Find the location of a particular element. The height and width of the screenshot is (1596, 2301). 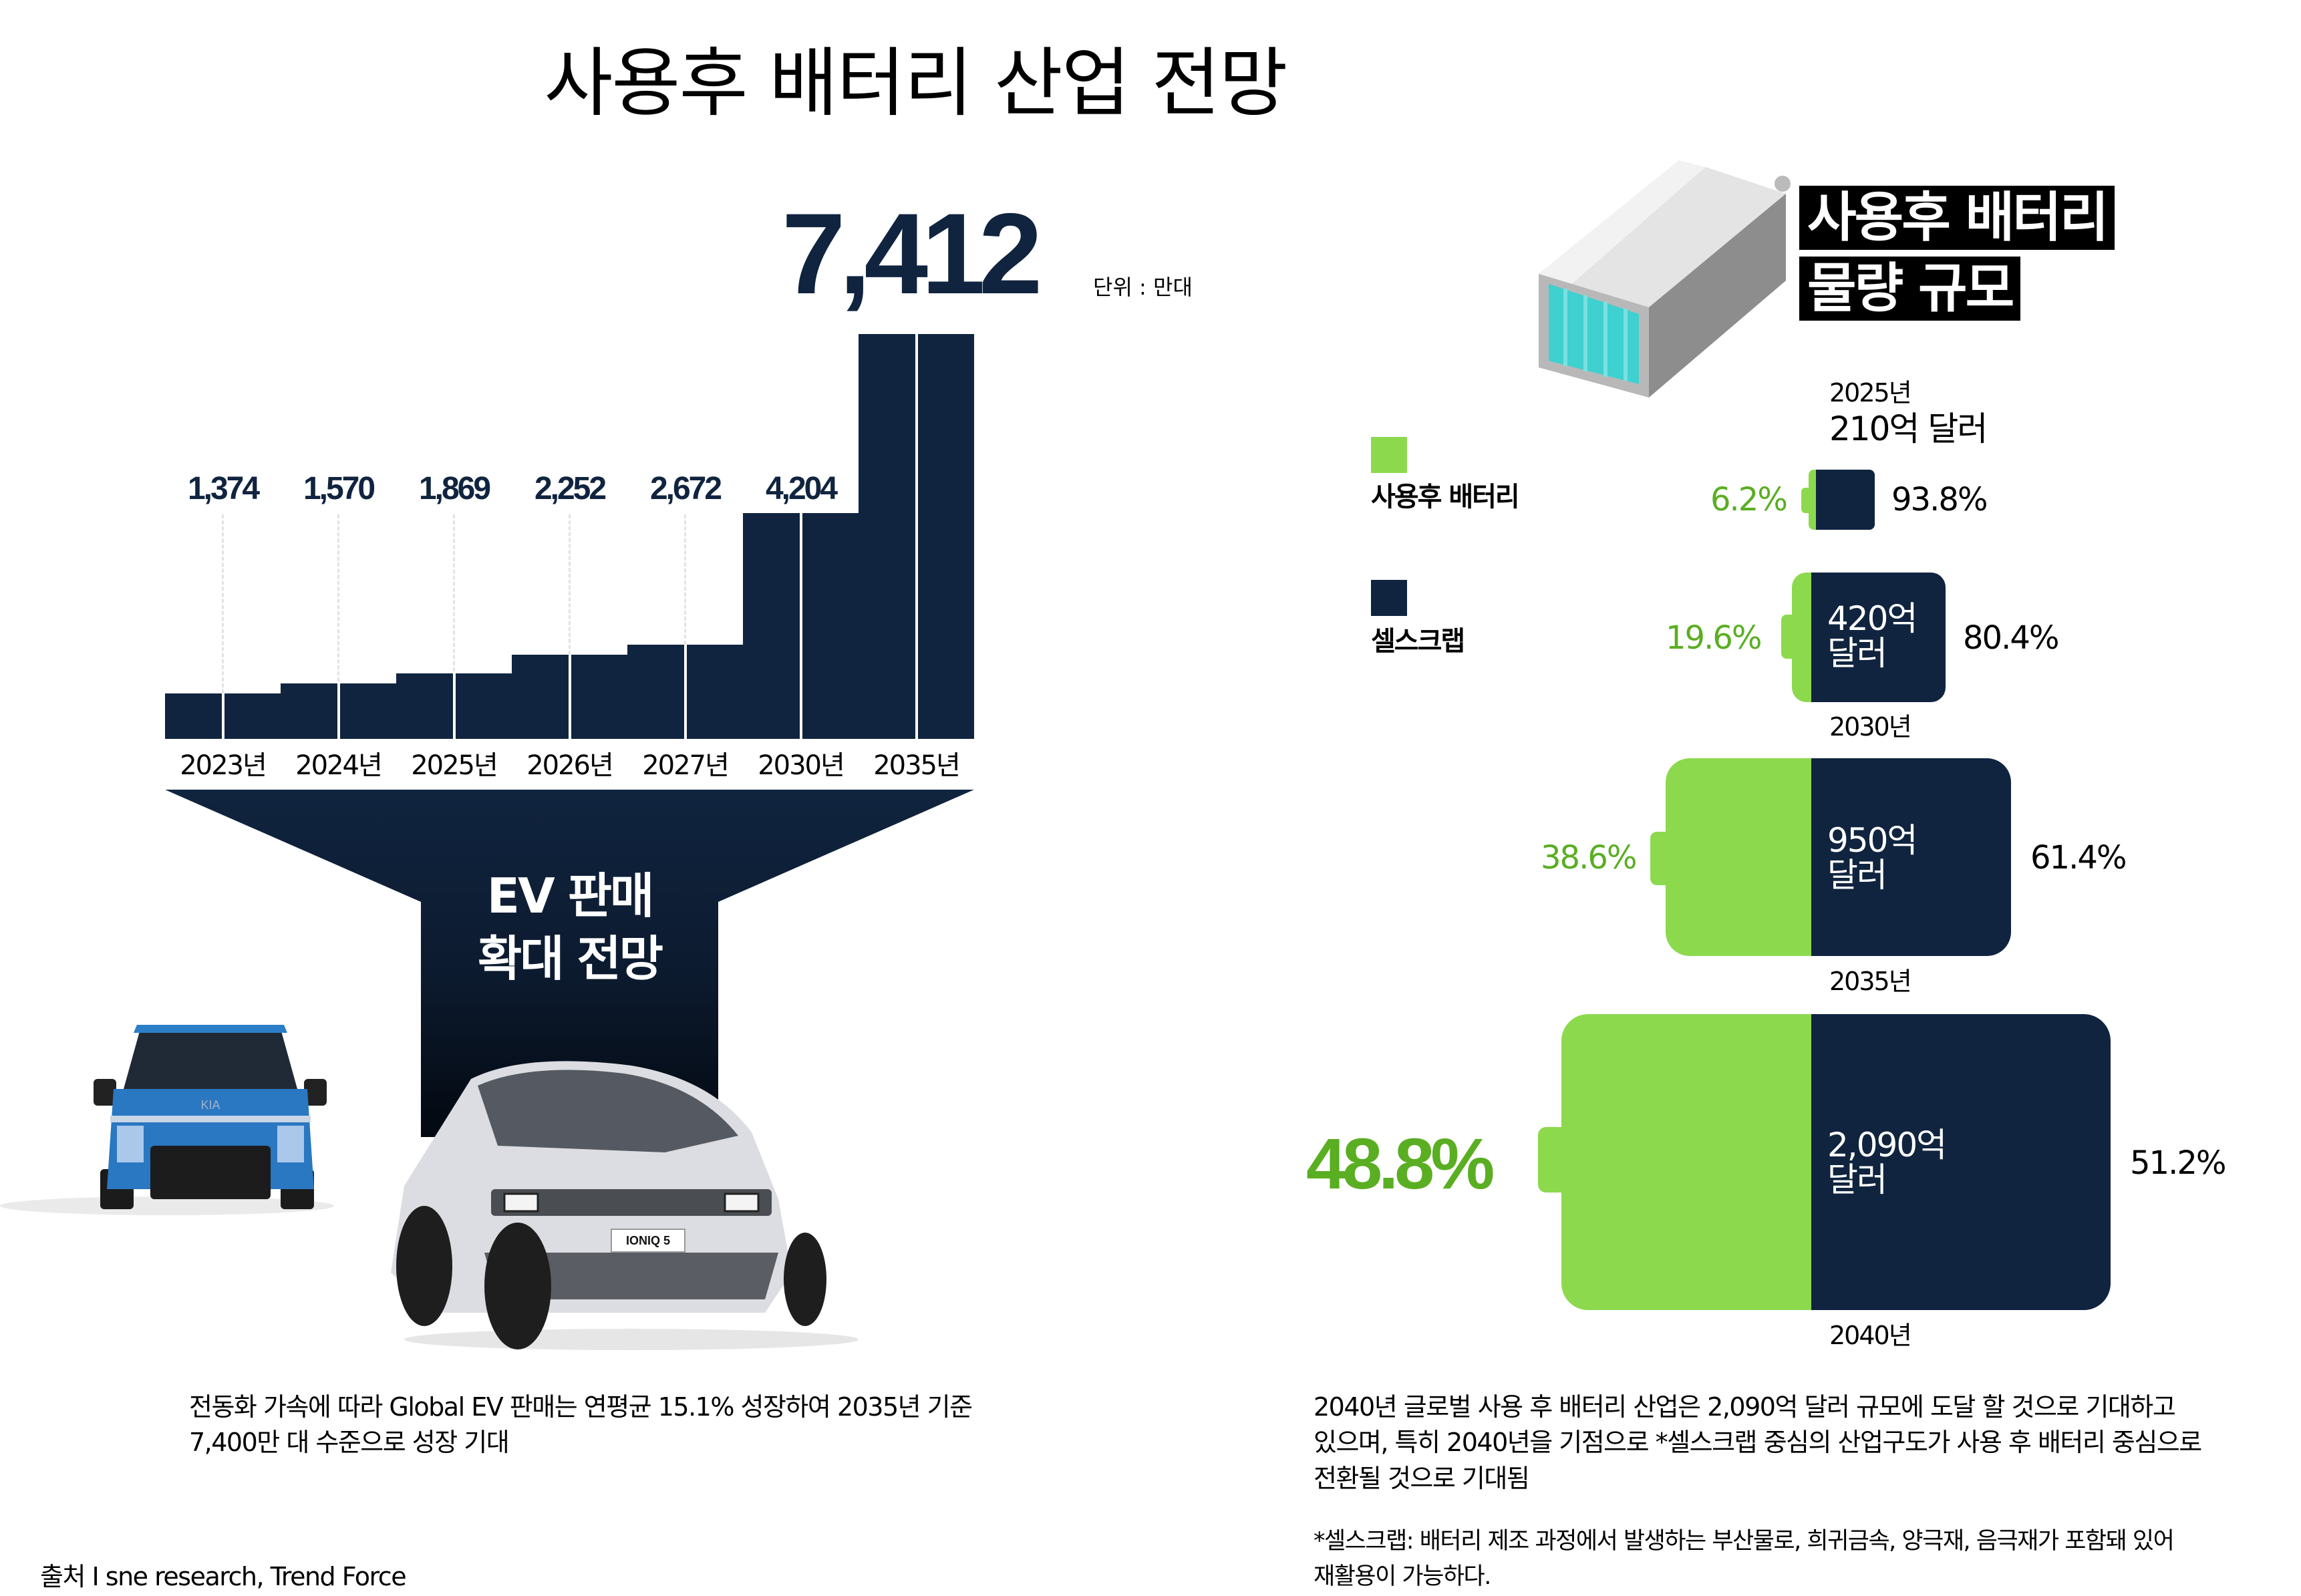

battery-2035-used-pct: 38.6% is located at coordinates (1589, 857).